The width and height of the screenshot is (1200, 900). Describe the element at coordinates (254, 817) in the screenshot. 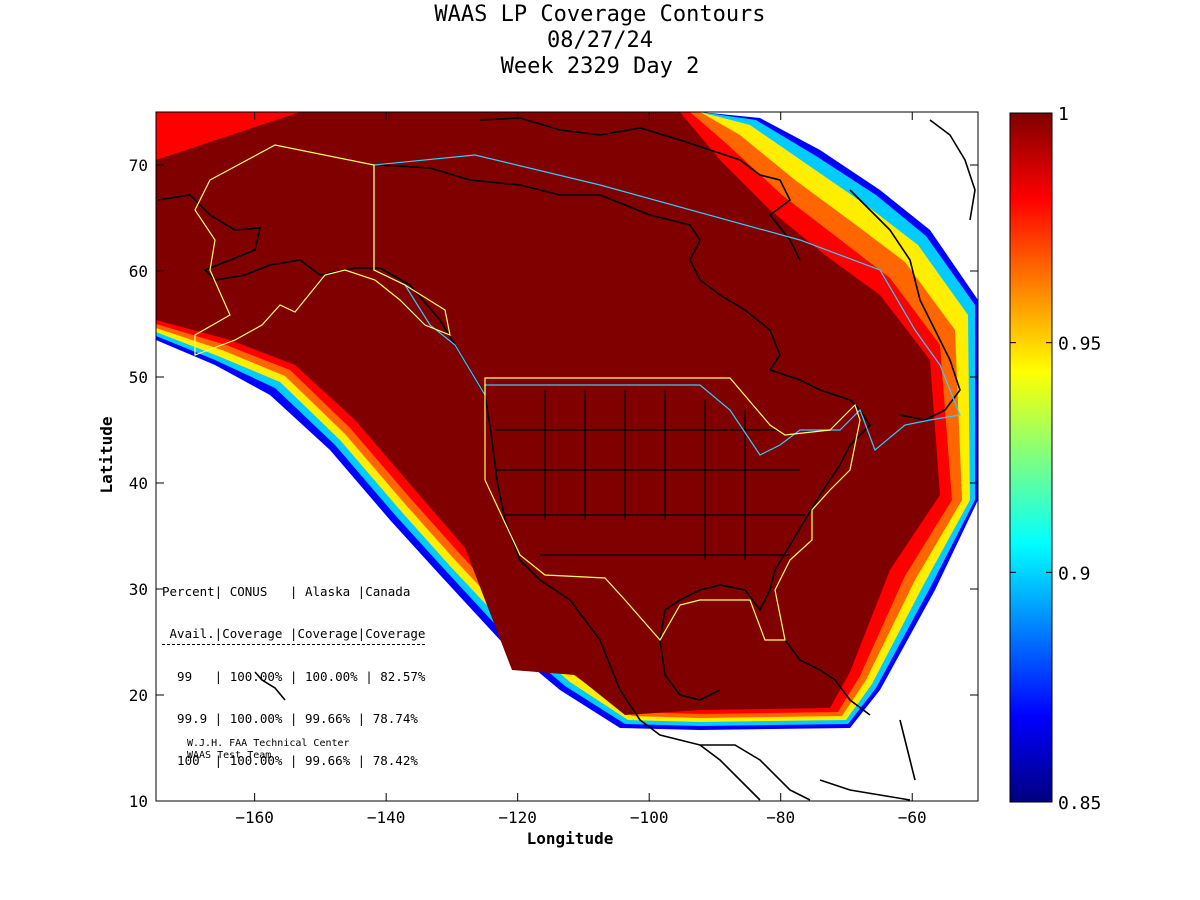

I see `x-tick-label: −160` at that location.